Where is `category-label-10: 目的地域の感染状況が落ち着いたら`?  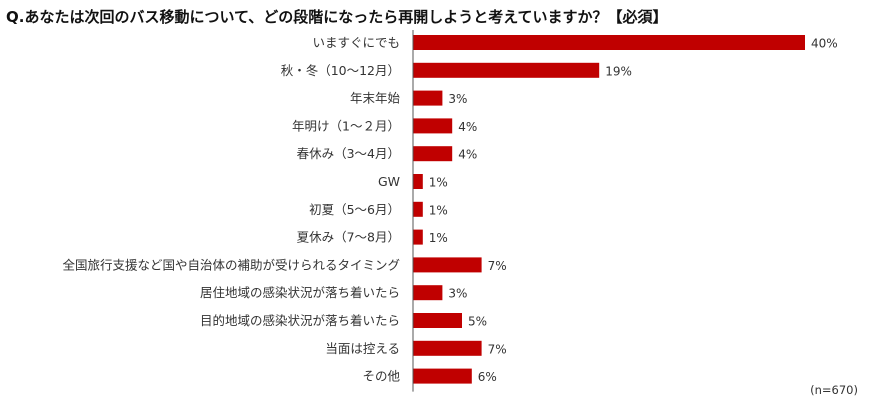
category-label-10: 目的地域の感染状況が落ち着いたら is located at coordinates (300, 320).